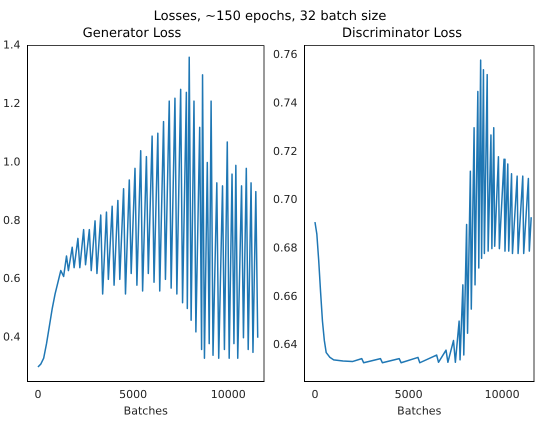 This screenshot has height=423, width=540. I want to click on y-tick-label: 1.0, so click(11, 161).